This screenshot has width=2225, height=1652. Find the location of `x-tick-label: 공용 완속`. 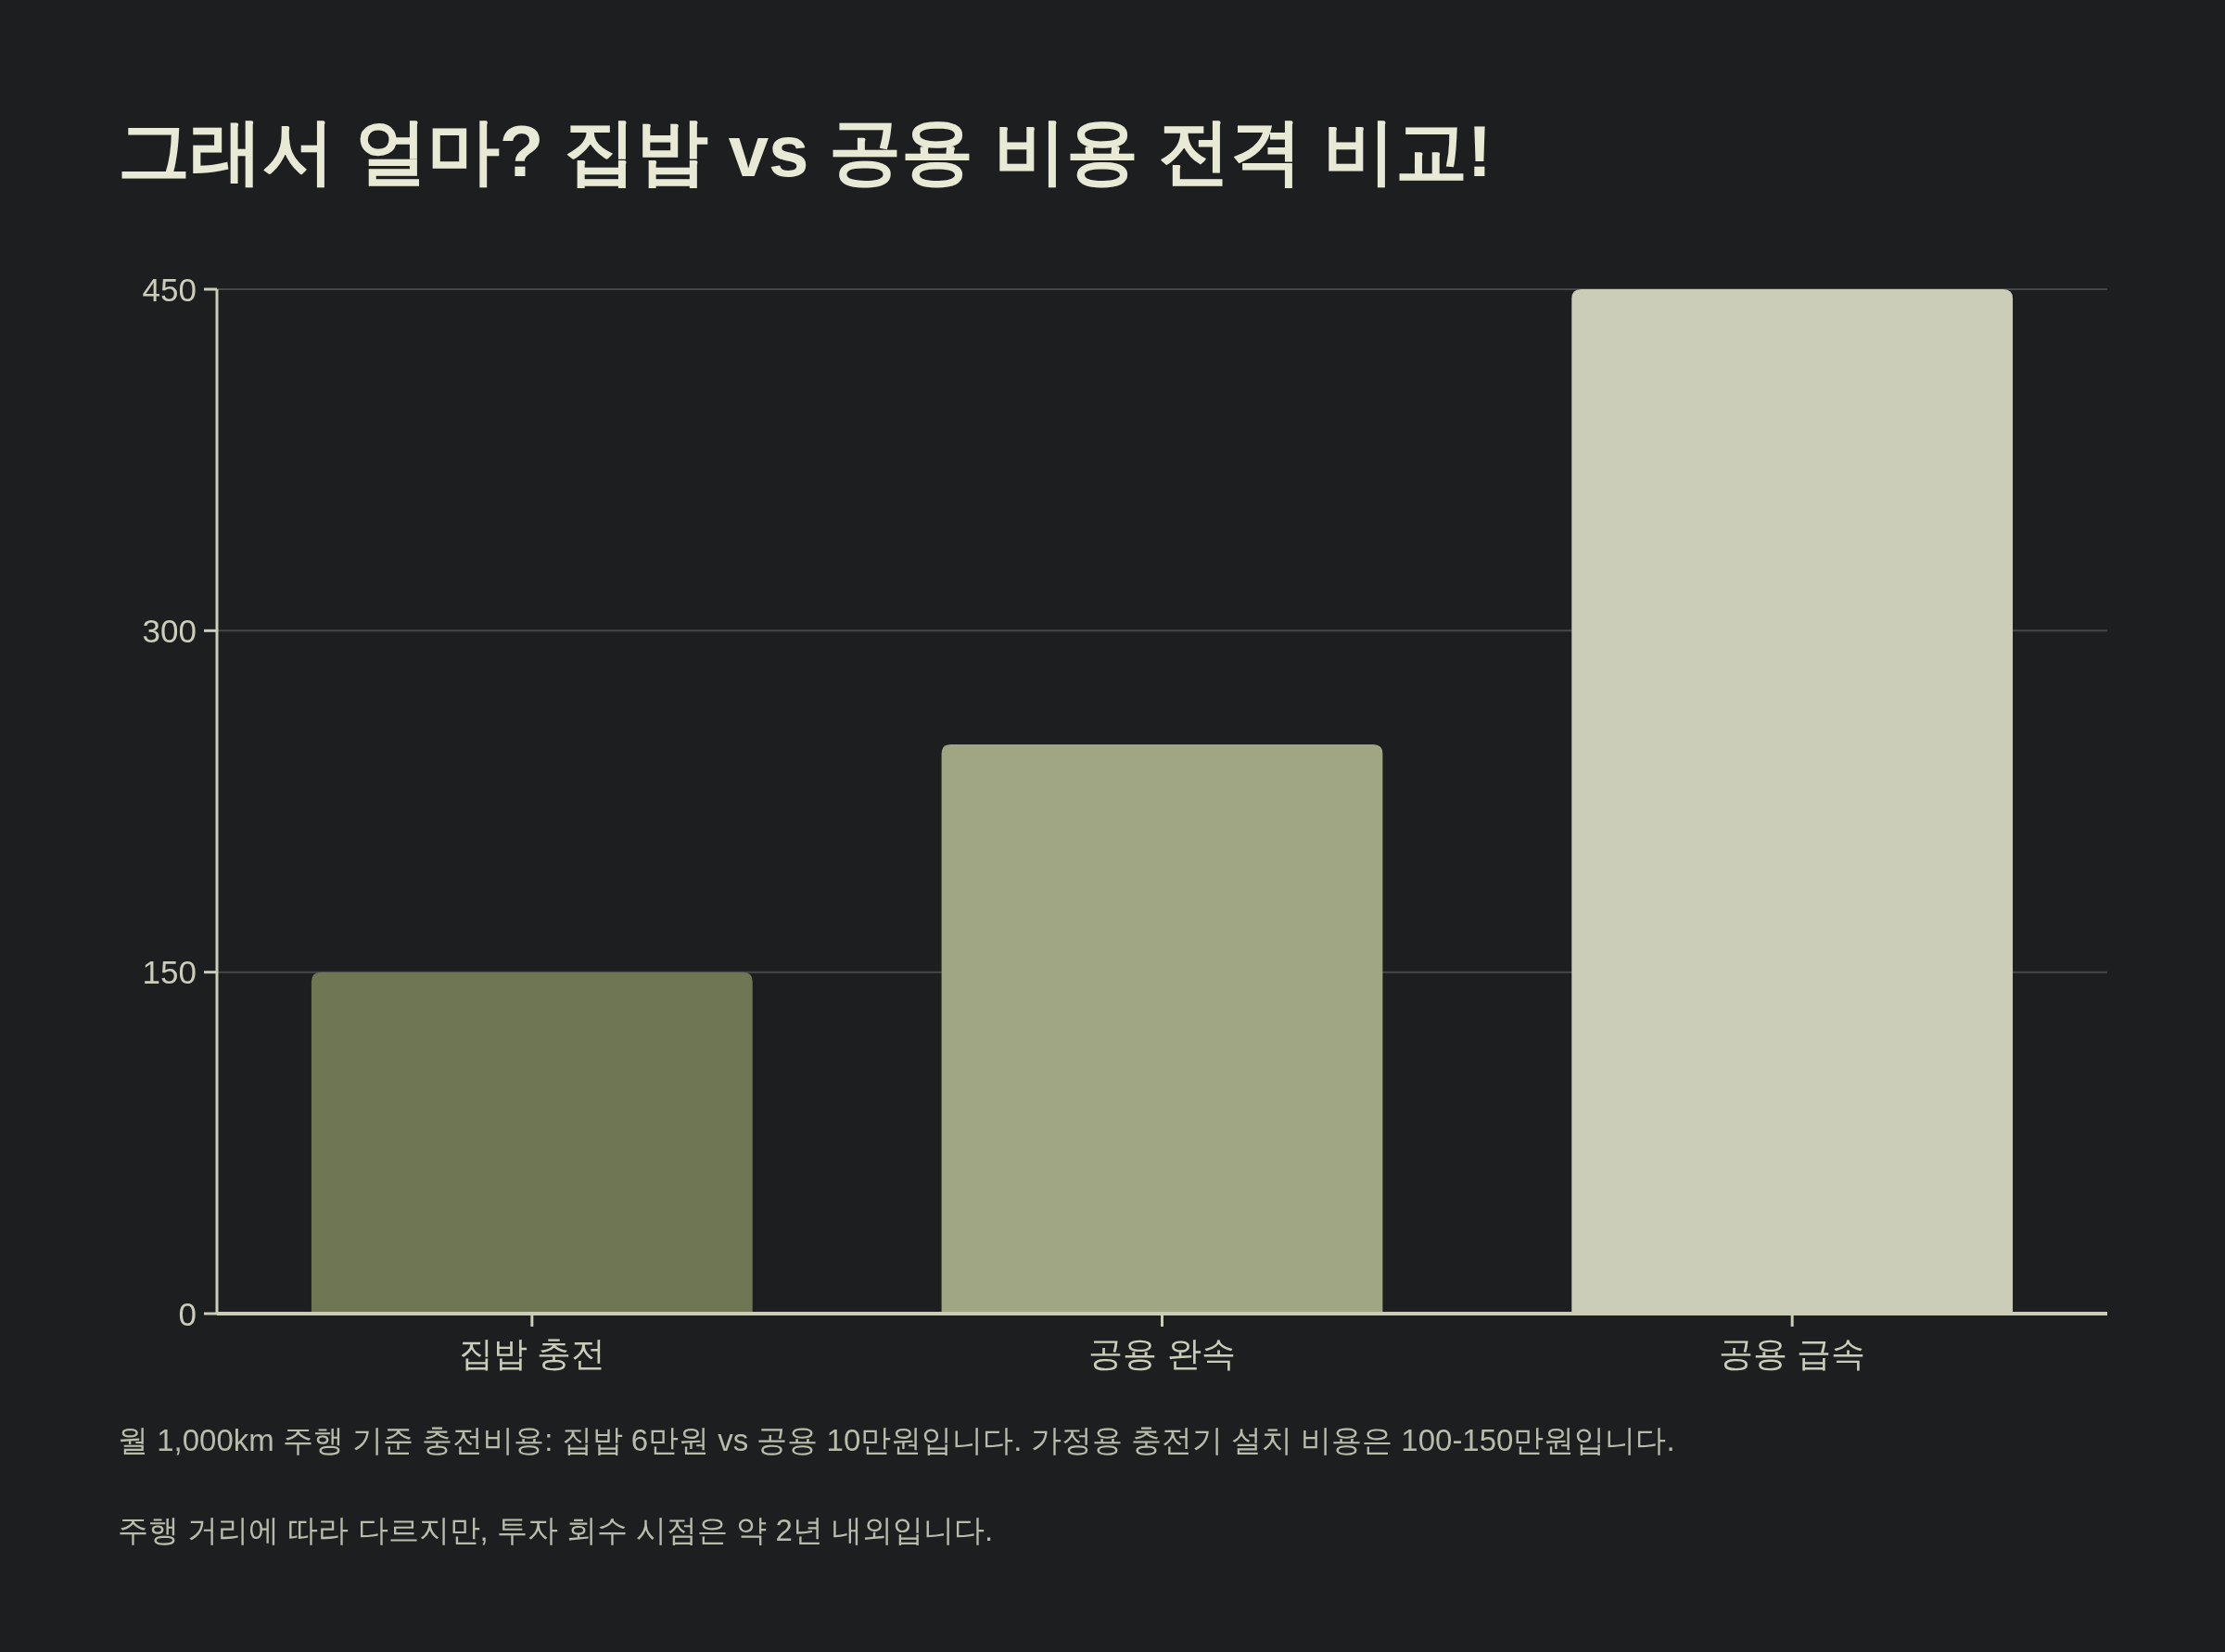

x-tick-label: 공용 완속 is located at coordinates (1162, 1354).